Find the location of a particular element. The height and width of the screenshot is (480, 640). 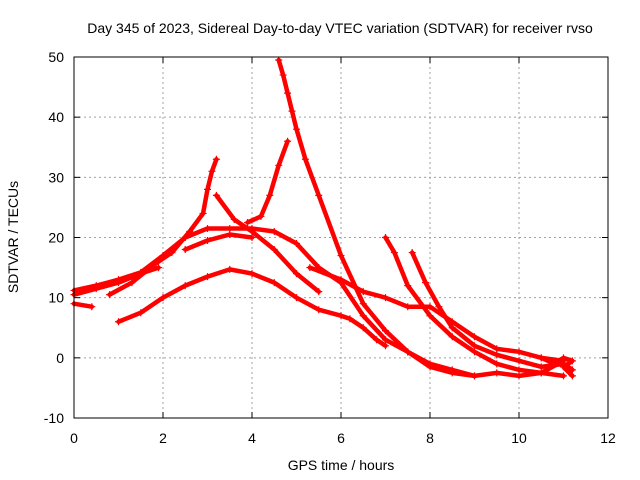

x-tick-label: 0 is located at coordinates (74, 438).